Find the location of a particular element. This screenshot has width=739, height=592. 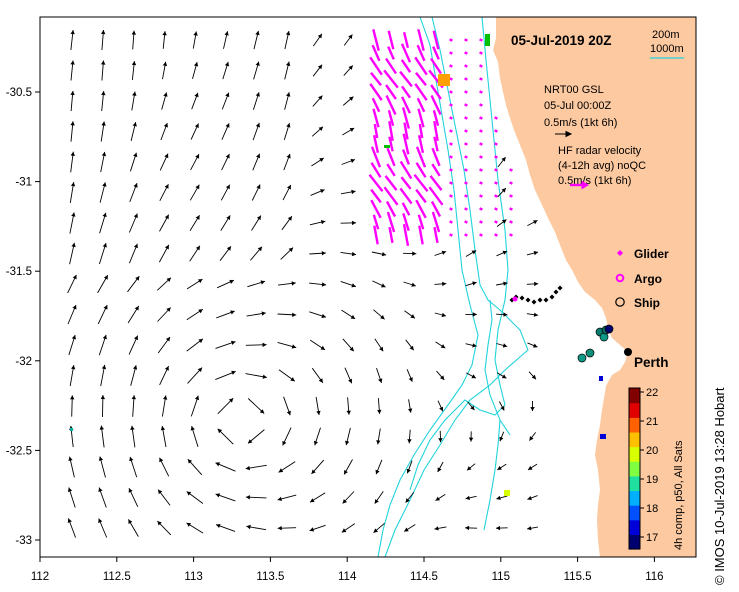

radar-legend-line1: HF radar velocity is located at coordinates (600, 151).